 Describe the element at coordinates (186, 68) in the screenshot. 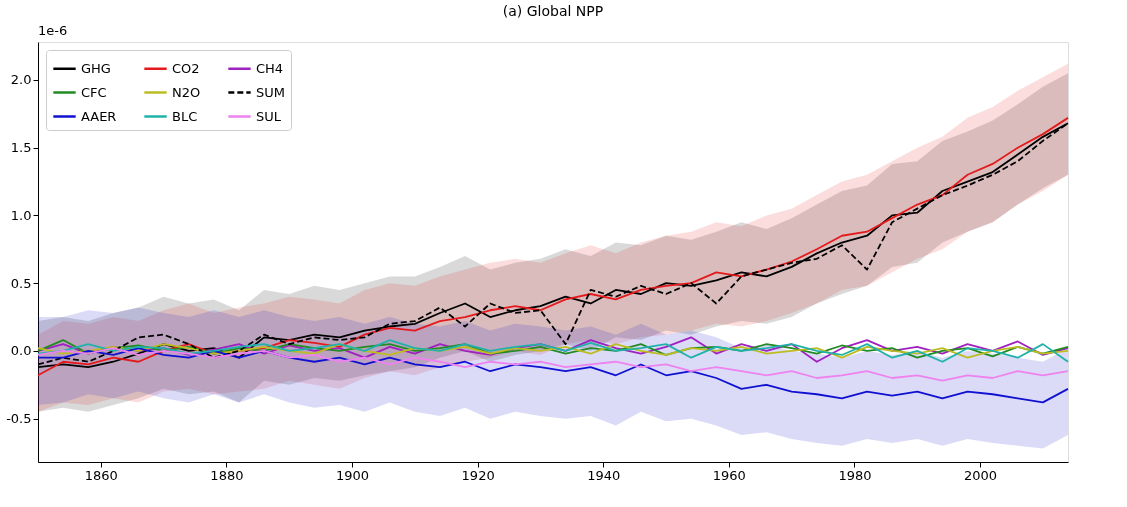

I see `legend-label: CO2` at that location.